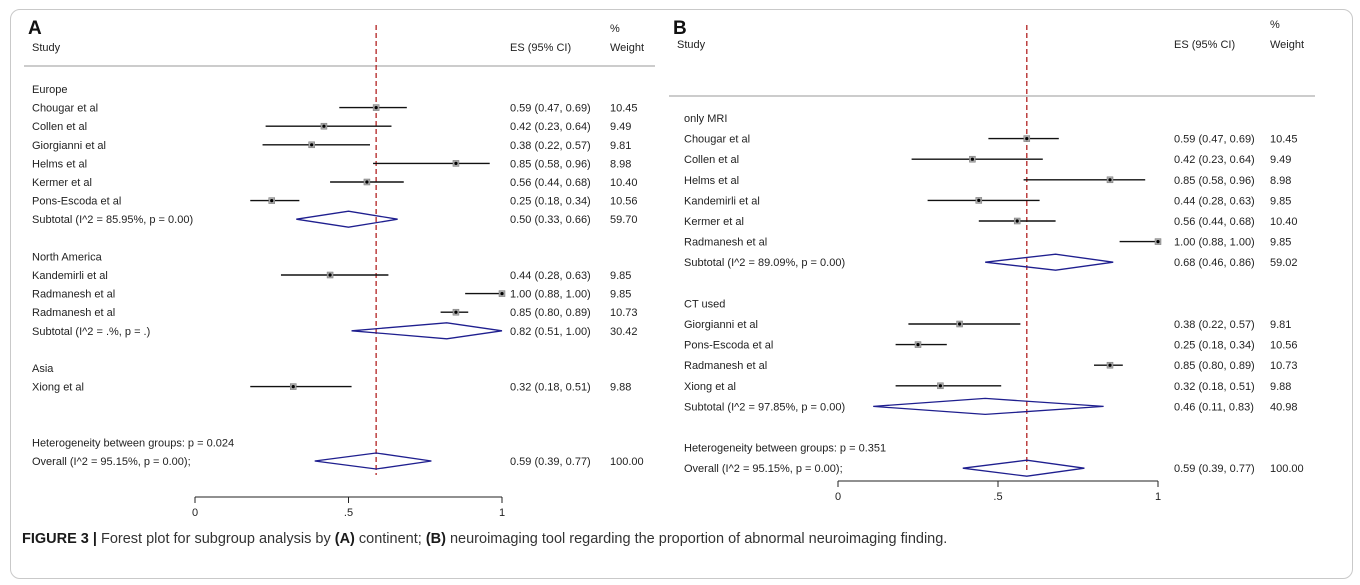 This screenshot has height=585, width=1360. Describe the element at coordinates (550, 313) in the screenshot. I see `panel-a-row-es-12: 0.85 (0.80, 0.89)` at that location.